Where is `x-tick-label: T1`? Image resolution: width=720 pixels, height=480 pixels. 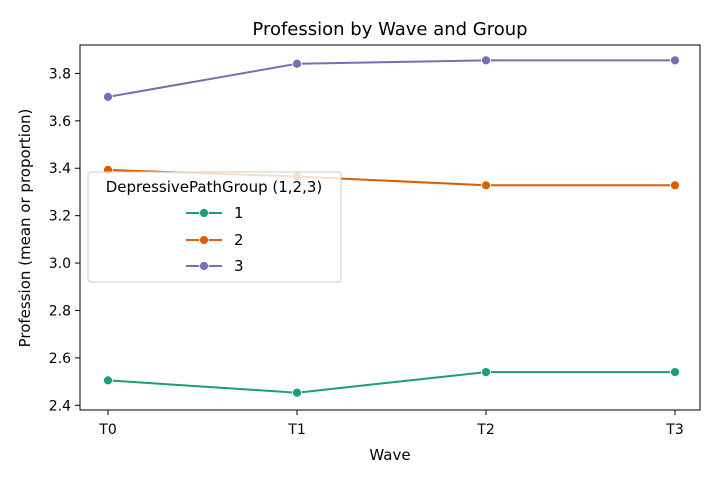
x-tick-label: T1 is located at coordinates (296, 430).